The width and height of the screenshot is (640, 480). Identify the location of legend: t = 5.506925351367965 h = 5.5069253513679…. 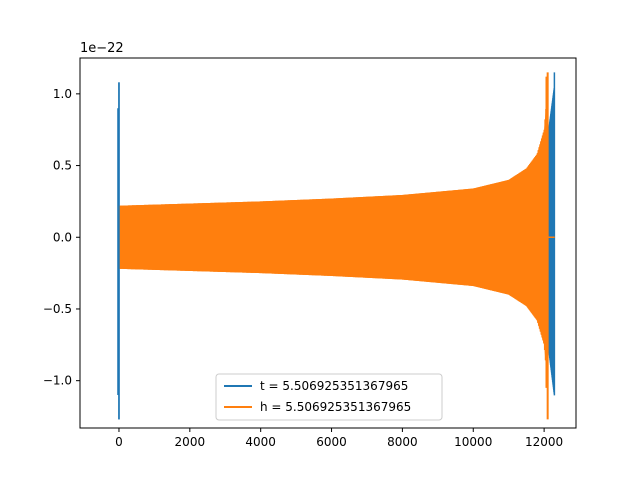
(329, 397).